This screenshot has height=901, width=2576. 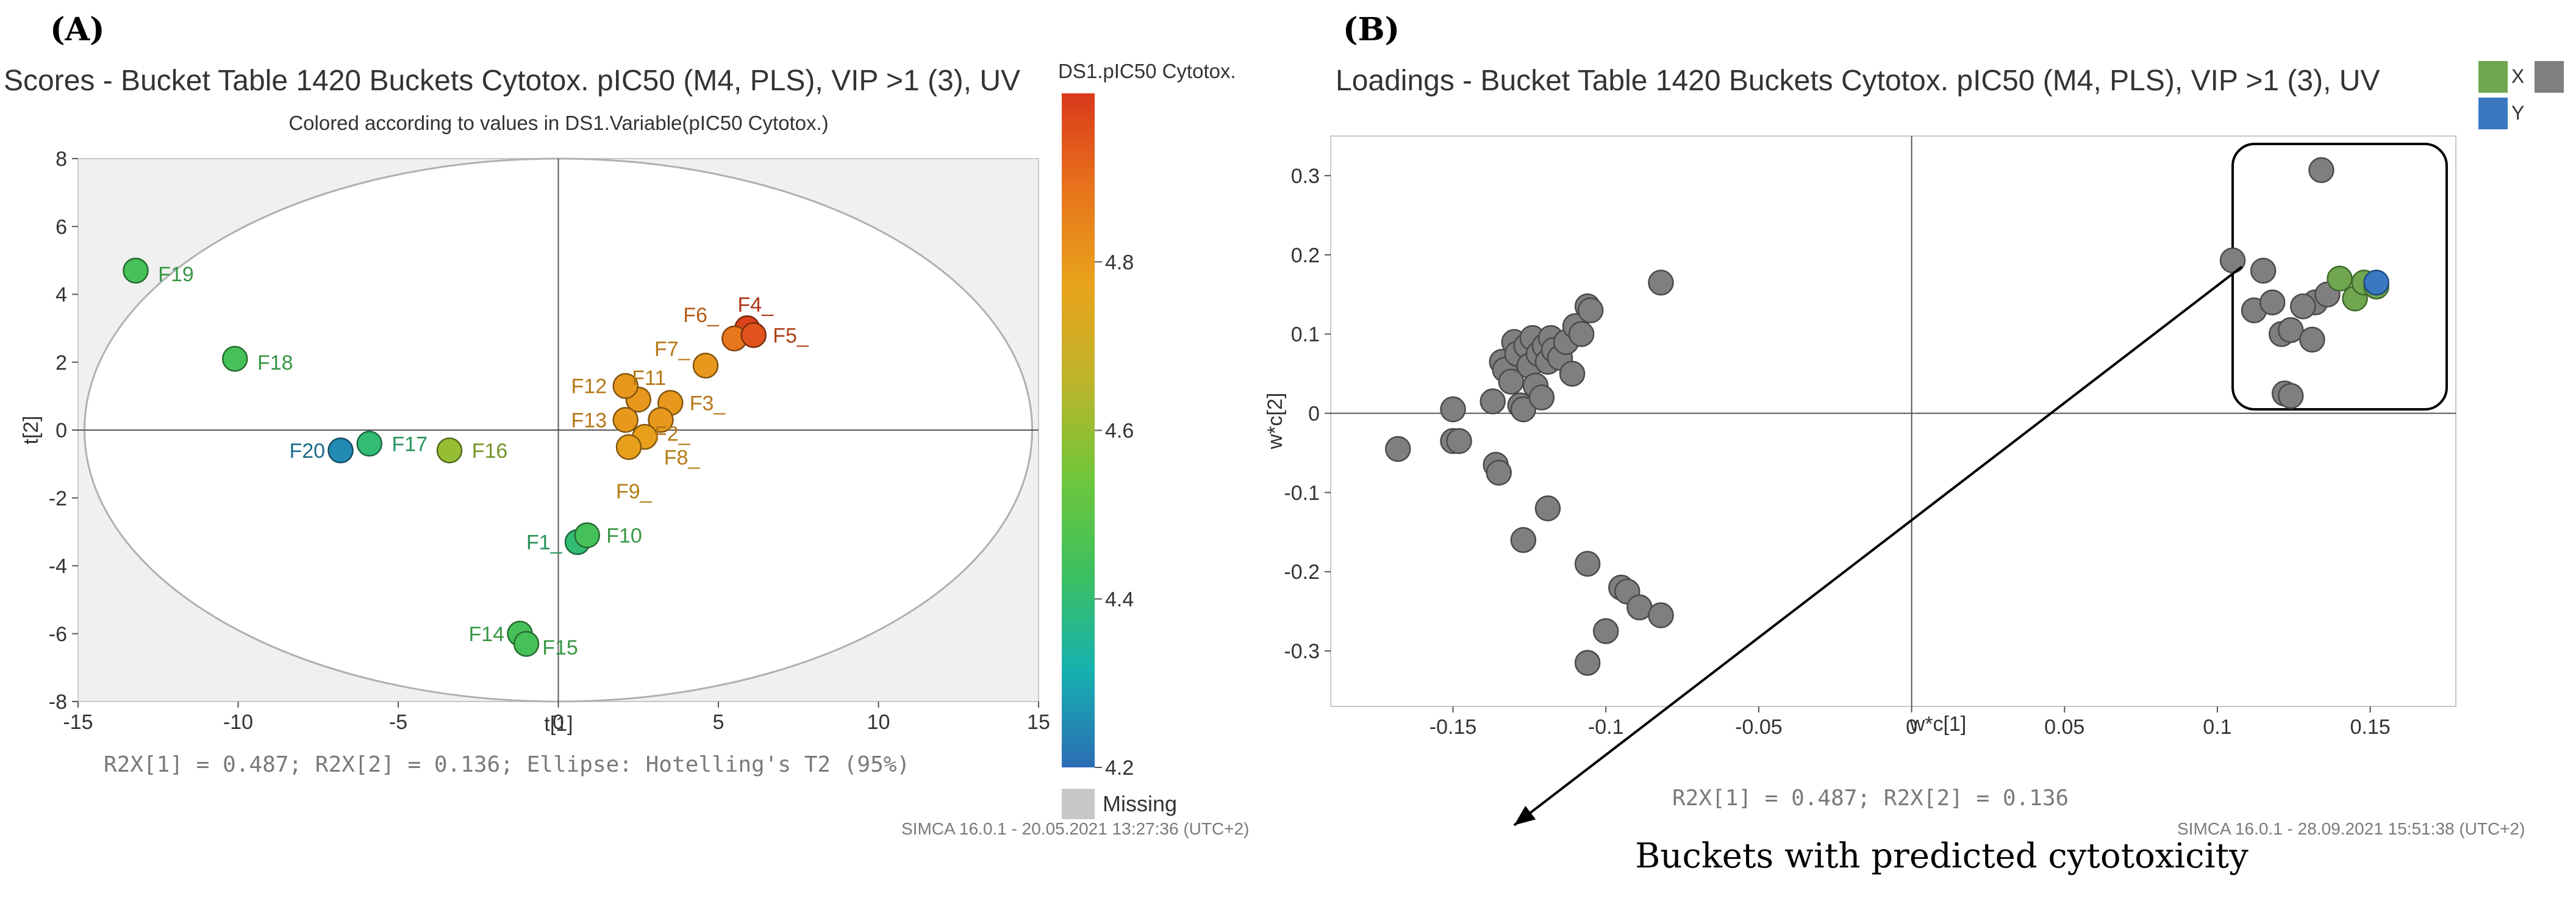 What do you see at coordinates (340, 451) in the screenshot?
I see `score-point-F20` at bounding box center [340, 451].